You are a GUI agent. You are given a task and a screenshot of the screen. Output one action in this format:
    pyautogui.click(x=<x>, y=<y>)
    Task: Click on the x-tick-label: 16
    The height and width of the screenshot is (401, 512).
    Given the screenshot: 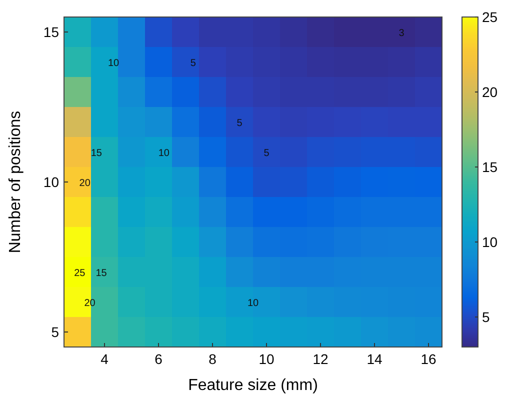 What is the action you would take?
    pyautogui.click(x=428, y=359)
    